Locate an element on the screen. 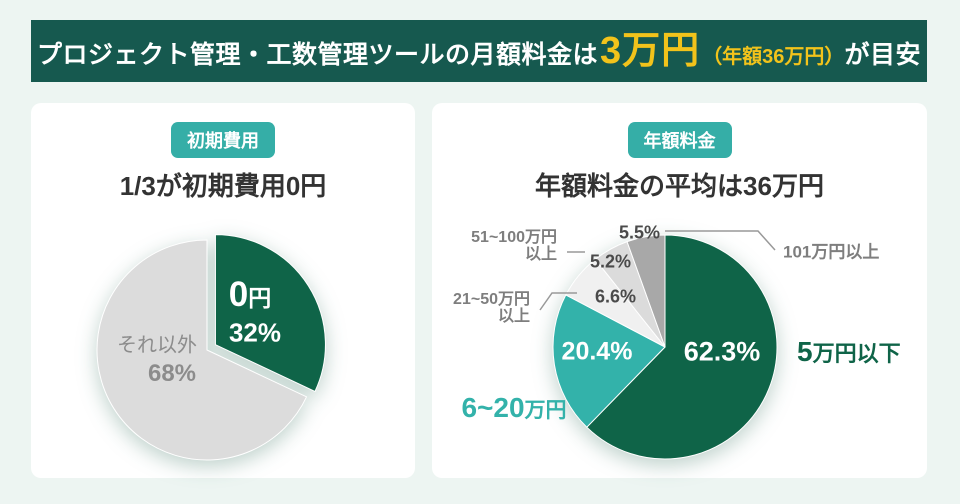 Image resolution: width=960 pixels, height=504 pixels. initial-cost-pie-chart is located at coordinates (211, 347).